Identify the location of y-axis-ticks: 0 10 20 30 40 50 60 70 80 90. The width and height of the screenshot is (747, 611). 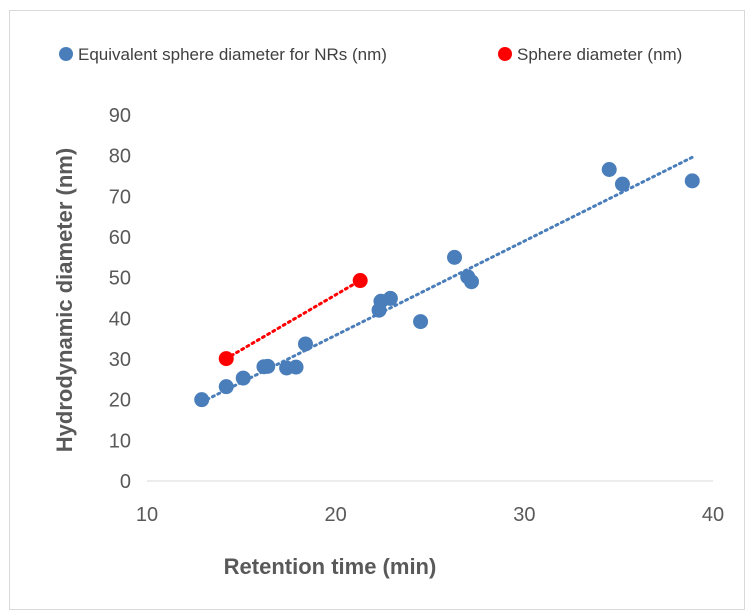
(120, 299).